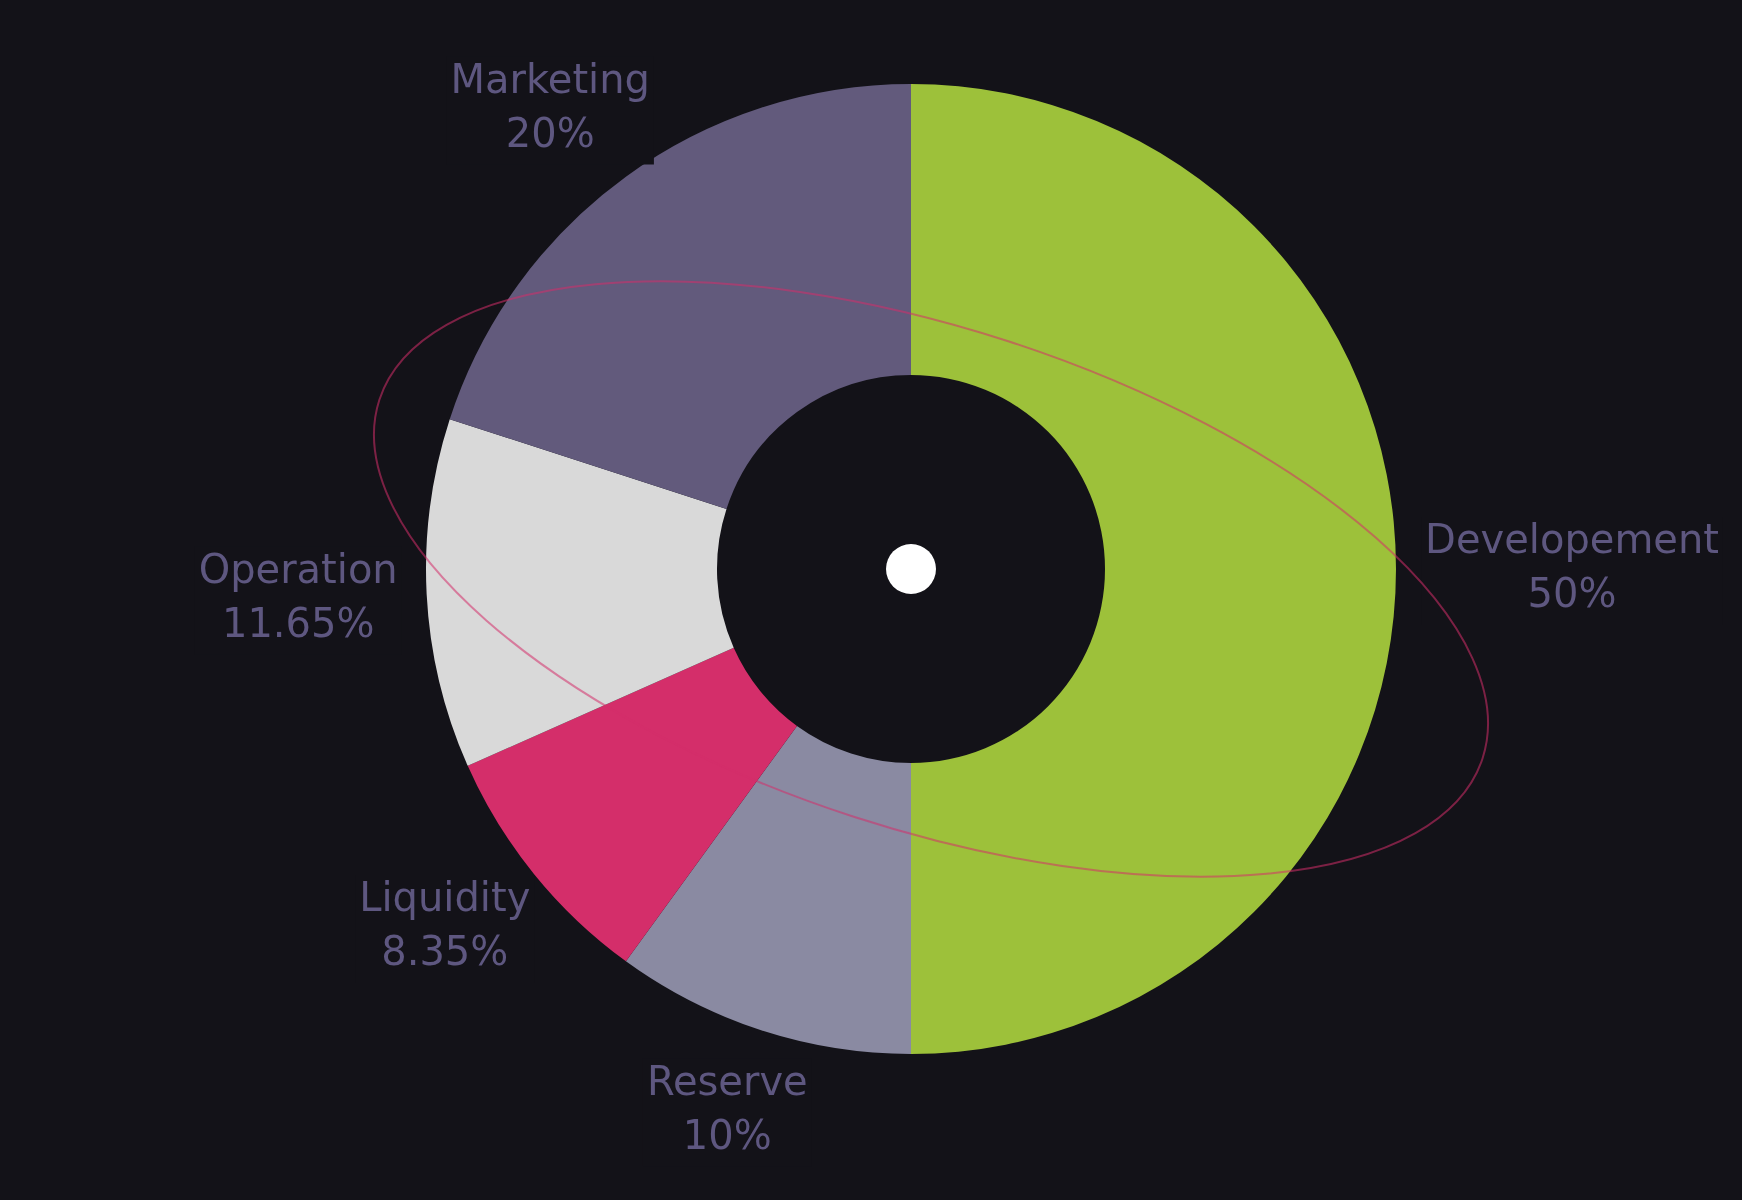 The height and width of the screenshot is (1200, 1742). Describe the element at coordinates (445, 951) in the screenshot. I see `data-label: 8.35%` at that location.